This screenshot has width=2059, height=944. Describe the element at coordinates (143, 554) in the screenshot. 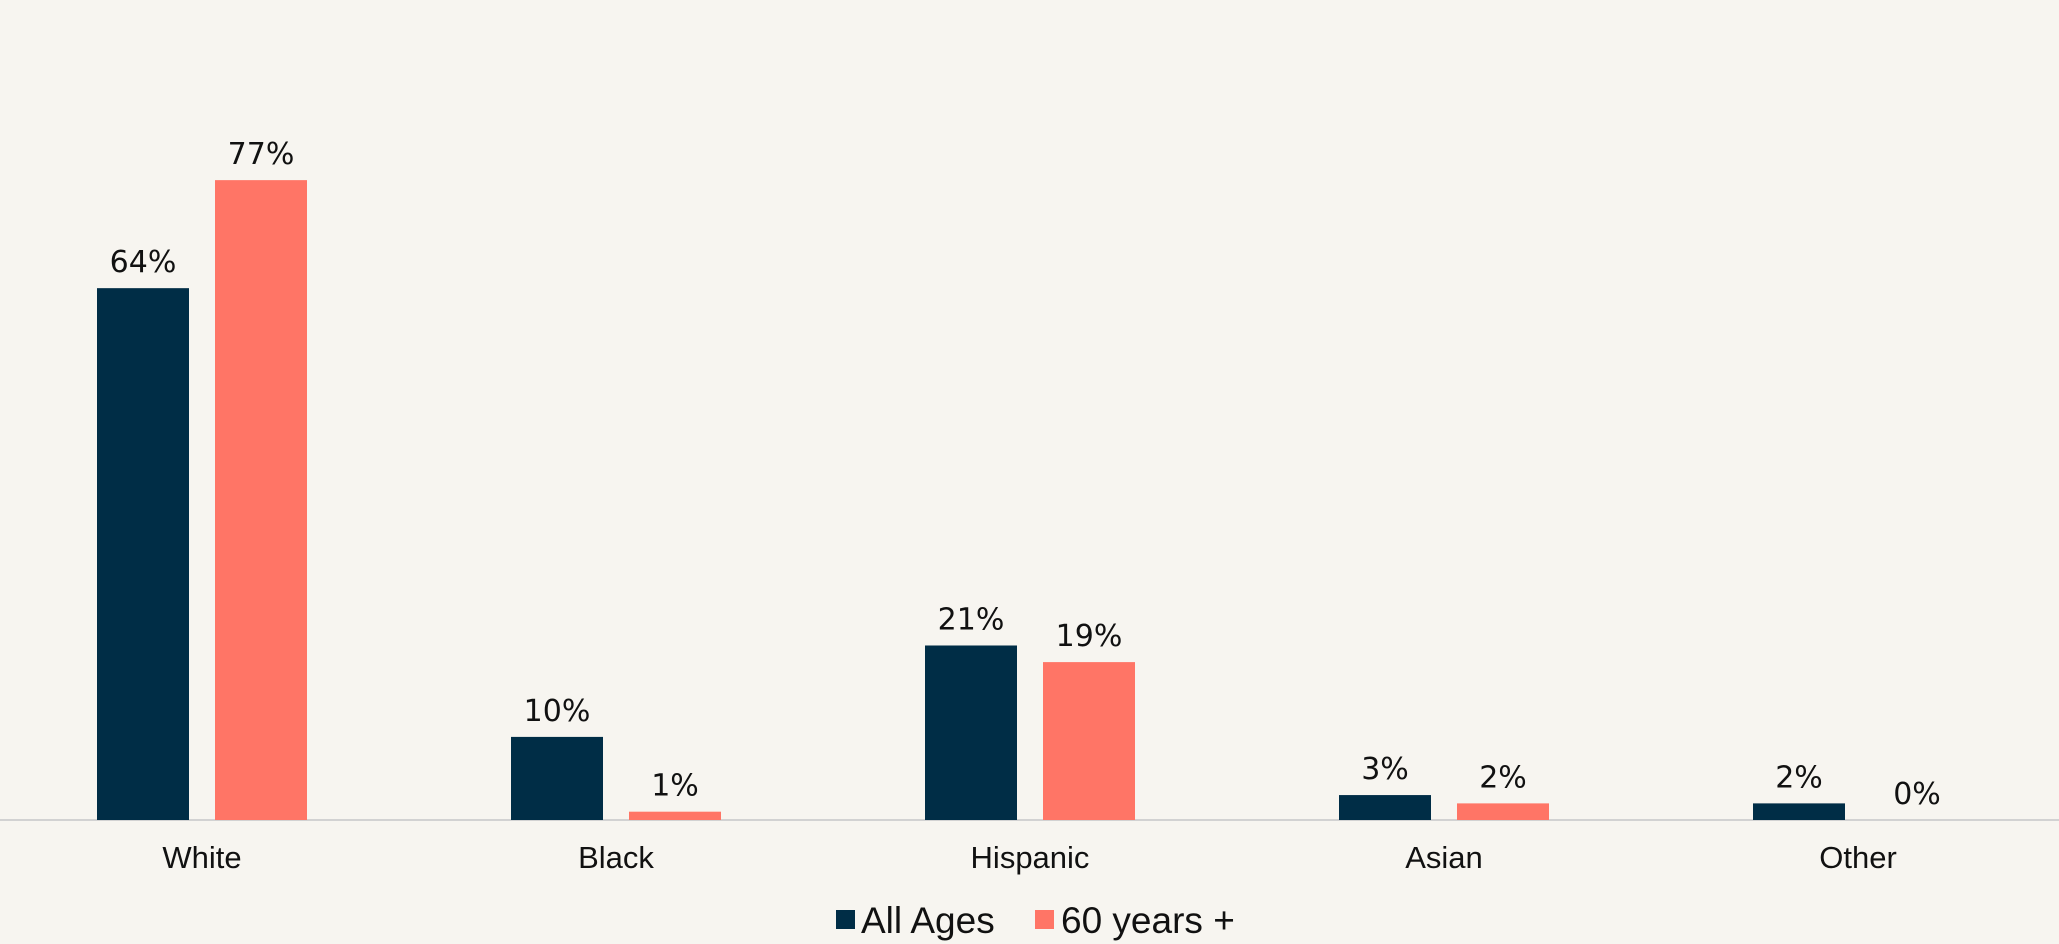

I see `bar-white-all-ages` at that location.